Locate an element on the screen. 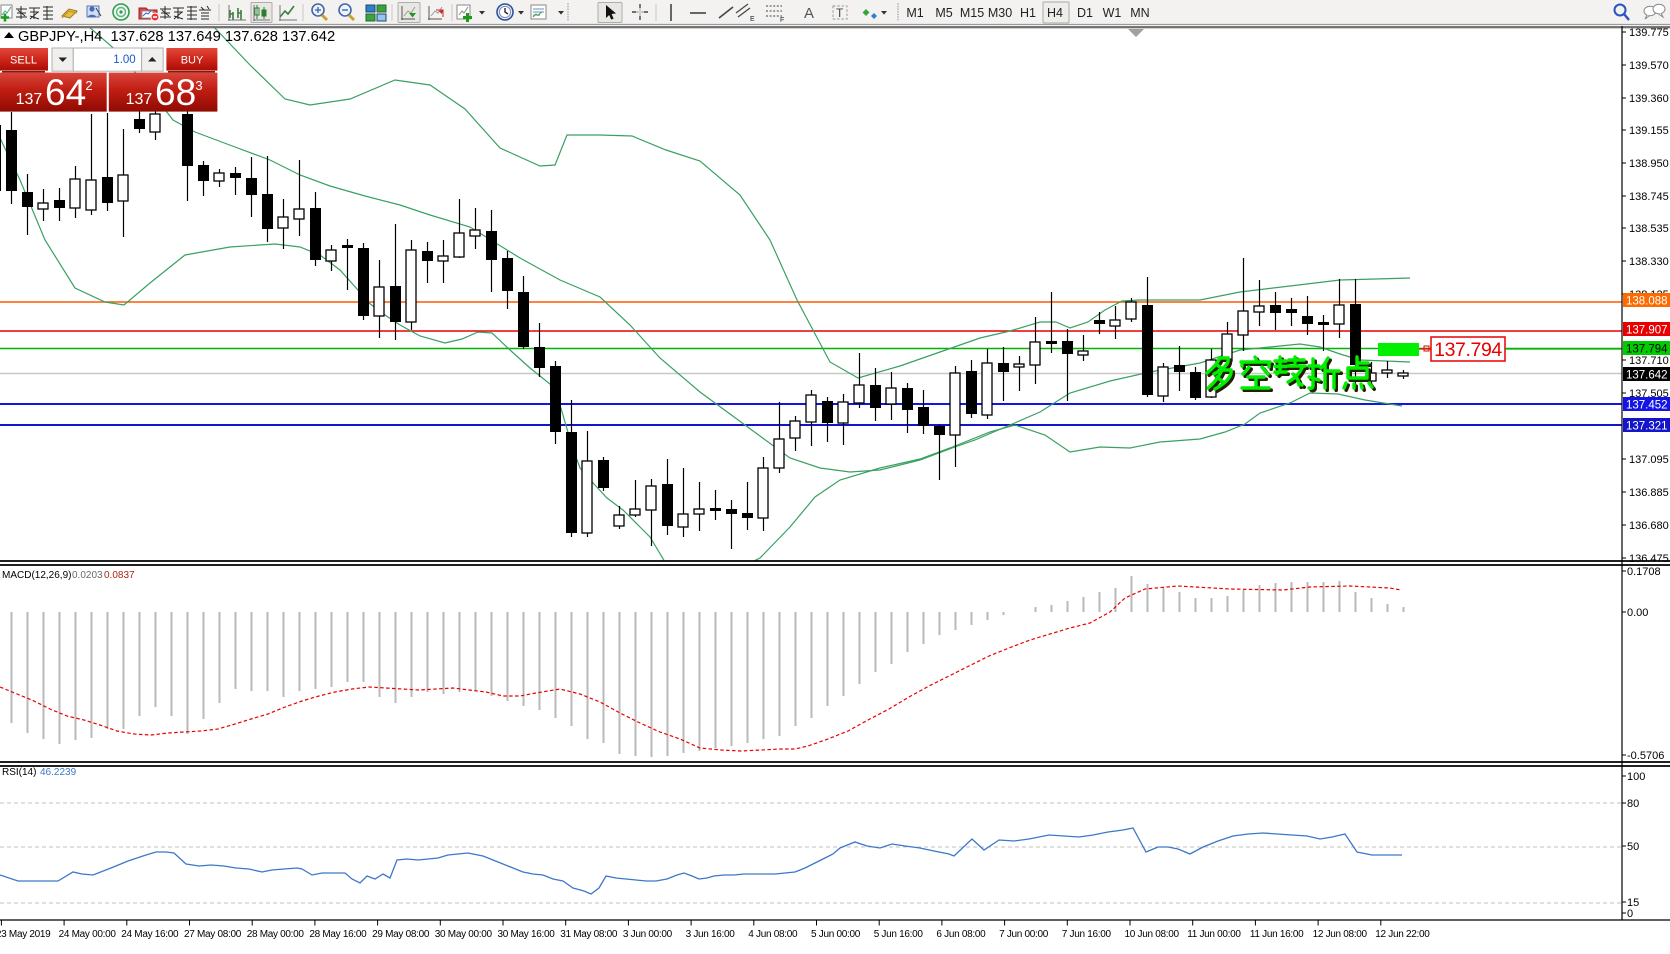 This screenshot has width=1670, height=954. svg-text: 139.155 is located at coordinates (1649, 131).